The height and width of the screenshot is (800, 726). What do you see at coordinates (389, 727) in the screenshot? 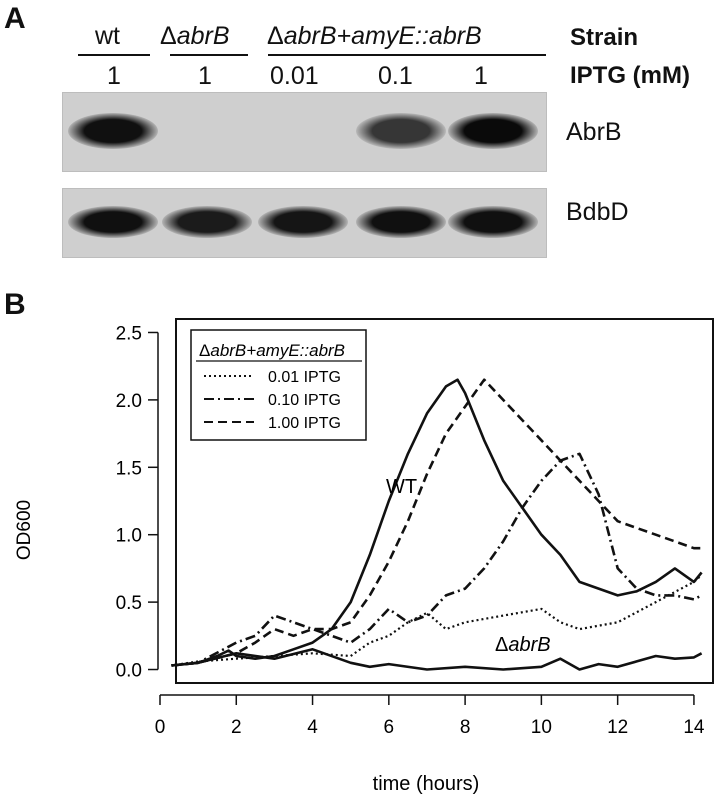
I see `x-tick-label: 6` at bounding box center [389, 727].